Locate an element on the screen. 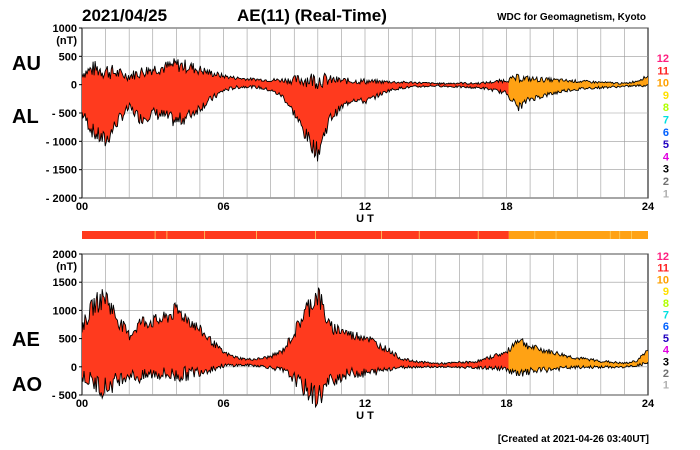 This screenshot has height=450, width=700. y-tick-label: 1500 is located at coordinates (65, 283).